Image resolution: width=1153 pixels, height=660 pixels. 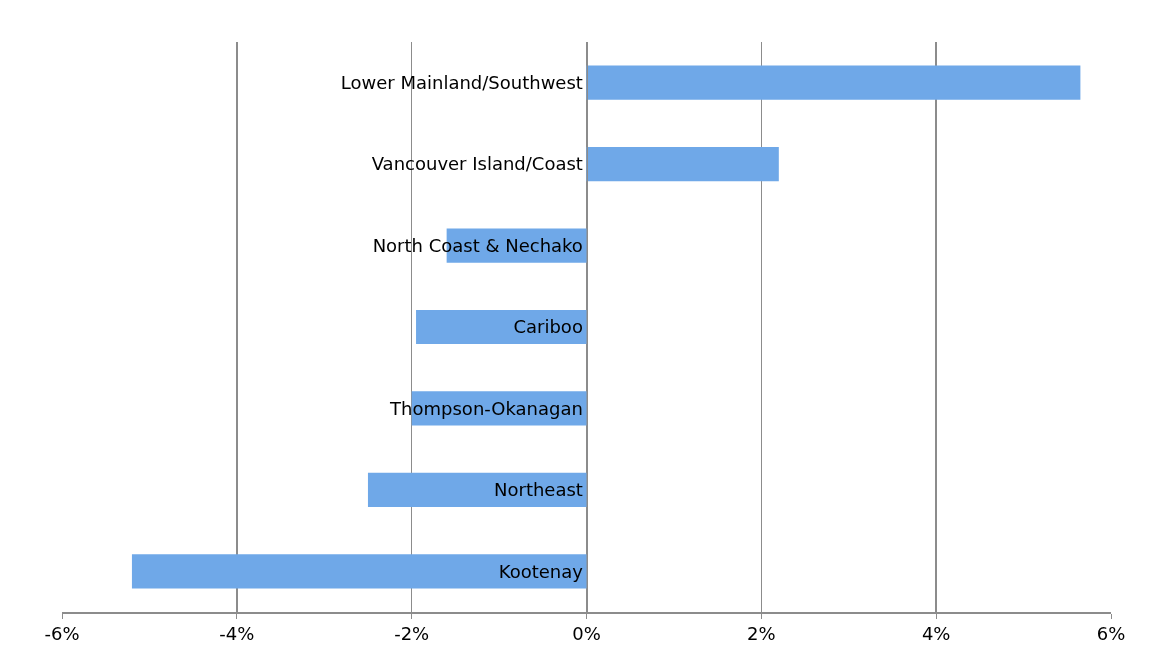 What do you see at coordinates (548, 327) in the screenshot?
I see `y-tick-label: Cariboo` at bounding box center [548, 327].